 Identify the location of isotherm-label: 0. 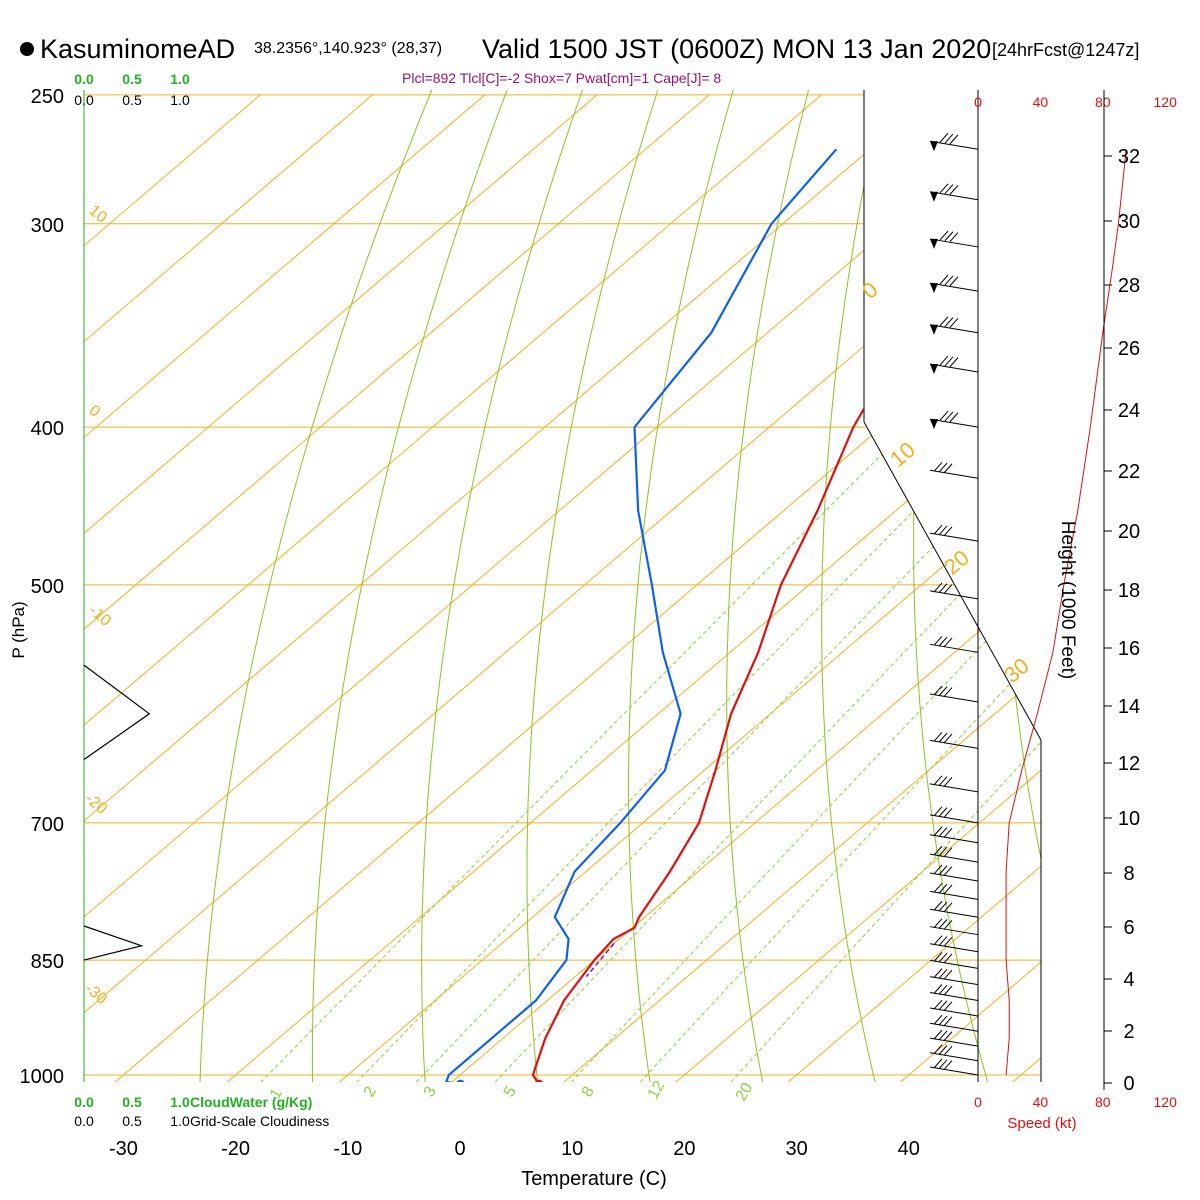
(94, 411).